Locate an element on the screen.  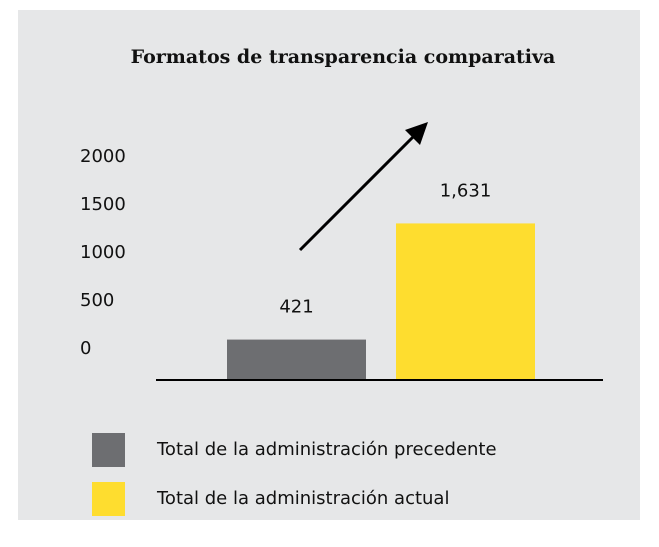
legend-label: Total de la administración actual is located at coordinates (302, 498).